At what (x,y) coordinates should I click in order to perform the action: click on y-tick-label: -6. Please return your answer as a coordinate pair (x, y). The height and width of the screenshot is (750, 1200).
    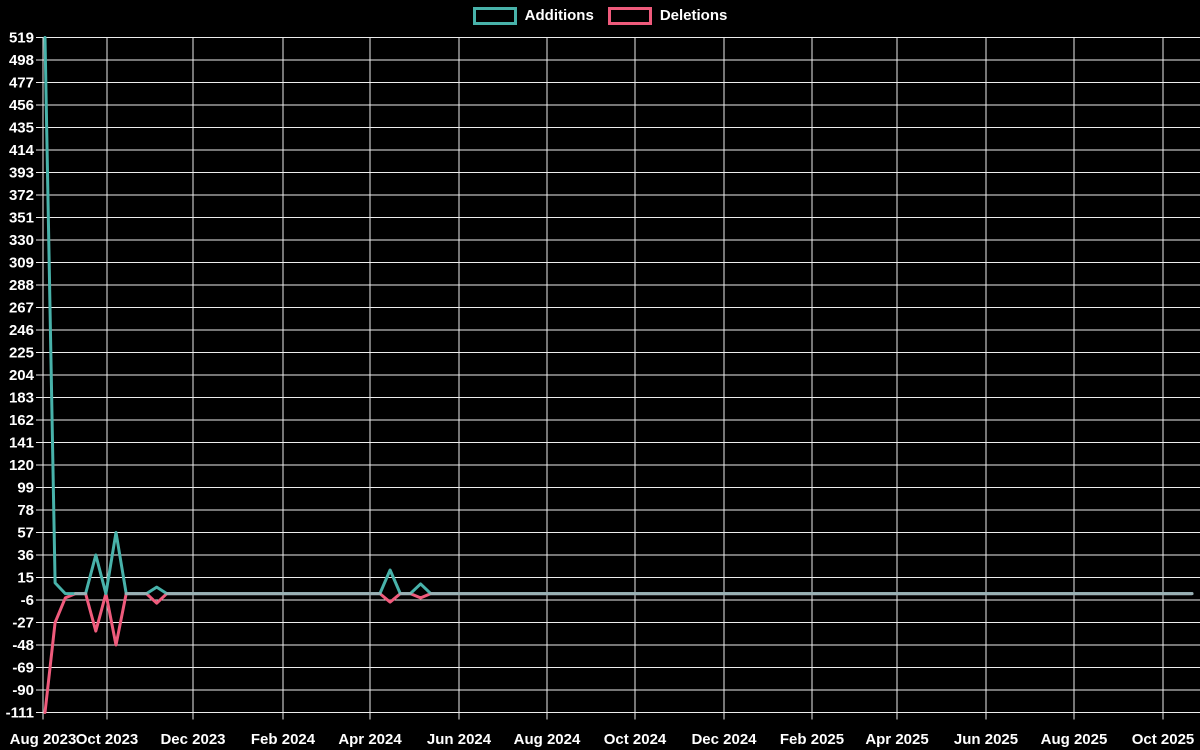
    Looking at the image, I should click on (27, 600).